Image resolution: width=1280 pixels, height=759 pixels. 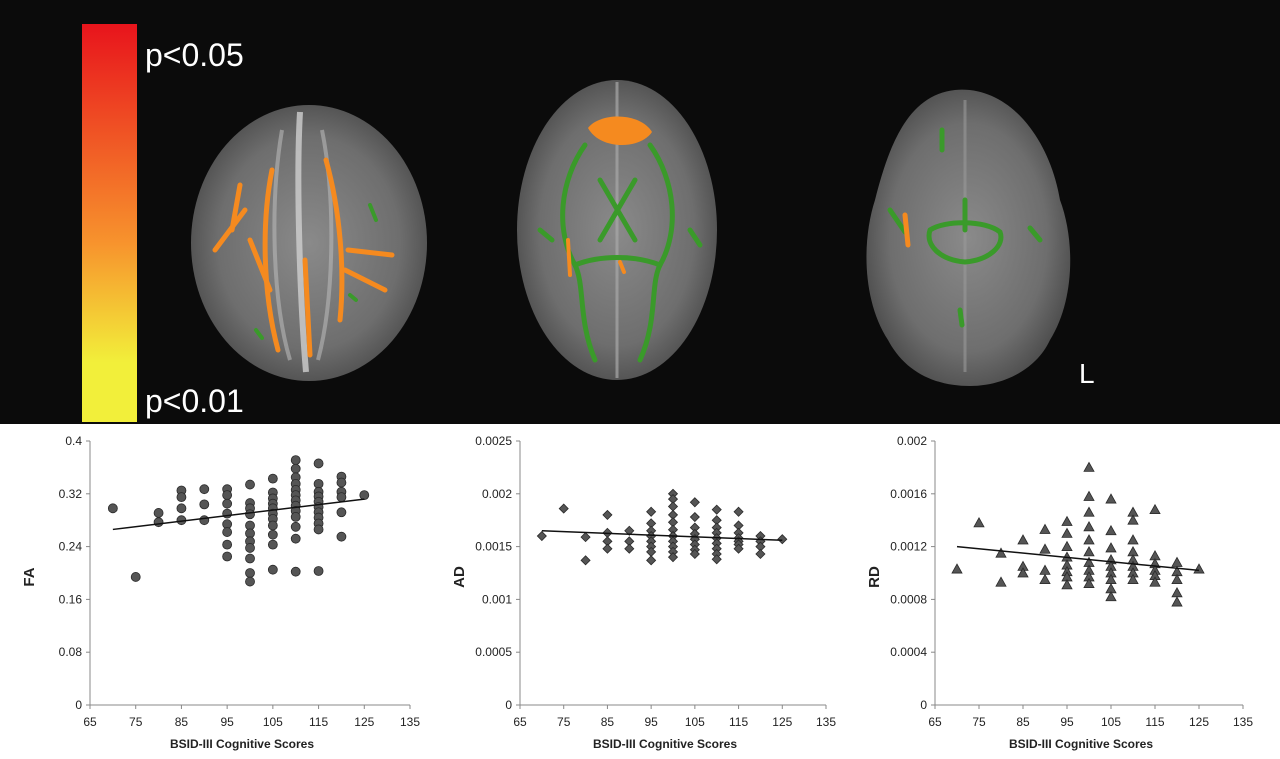 What do you see at coordinates (617, 230) in the screenshot?
I see `brain-slice-mid` at bounding box center [617, 230].